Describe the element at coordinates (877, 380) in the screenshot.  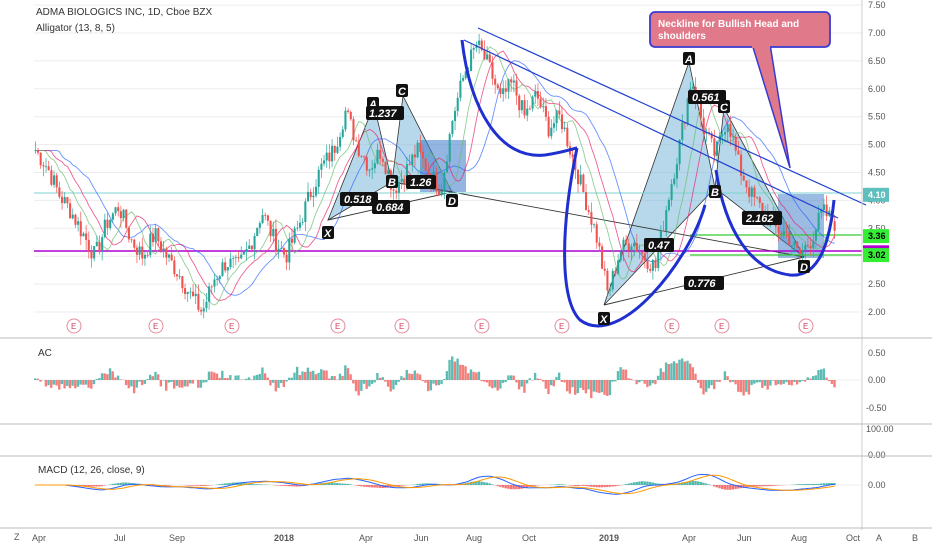
I see `ac-tick: 0.00` at that location.